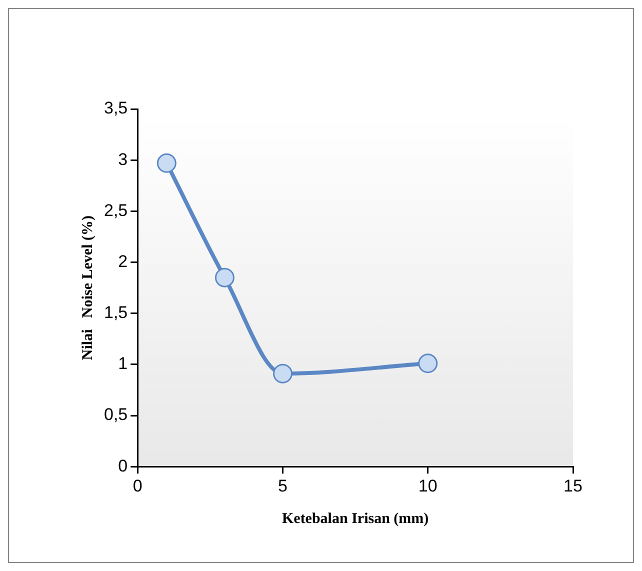 Image resolution: width=642 pixels, height=571 pixels. Describe the element at coordinates (355, 518) in the screenshot. I see `x-axis-title: Ketebalan Irisan (mm)` at that location.